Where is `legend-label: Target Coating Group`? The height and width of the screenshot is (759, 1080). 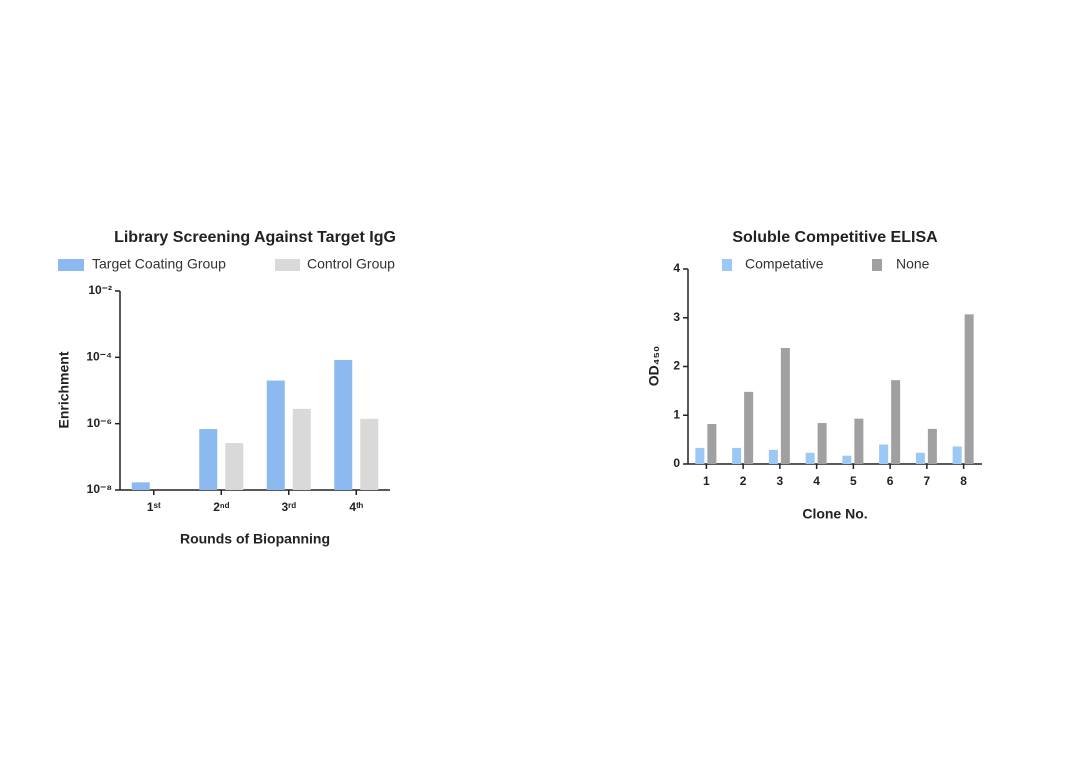
legend-label: Target Coating Group is located at coordinates (159, 264).